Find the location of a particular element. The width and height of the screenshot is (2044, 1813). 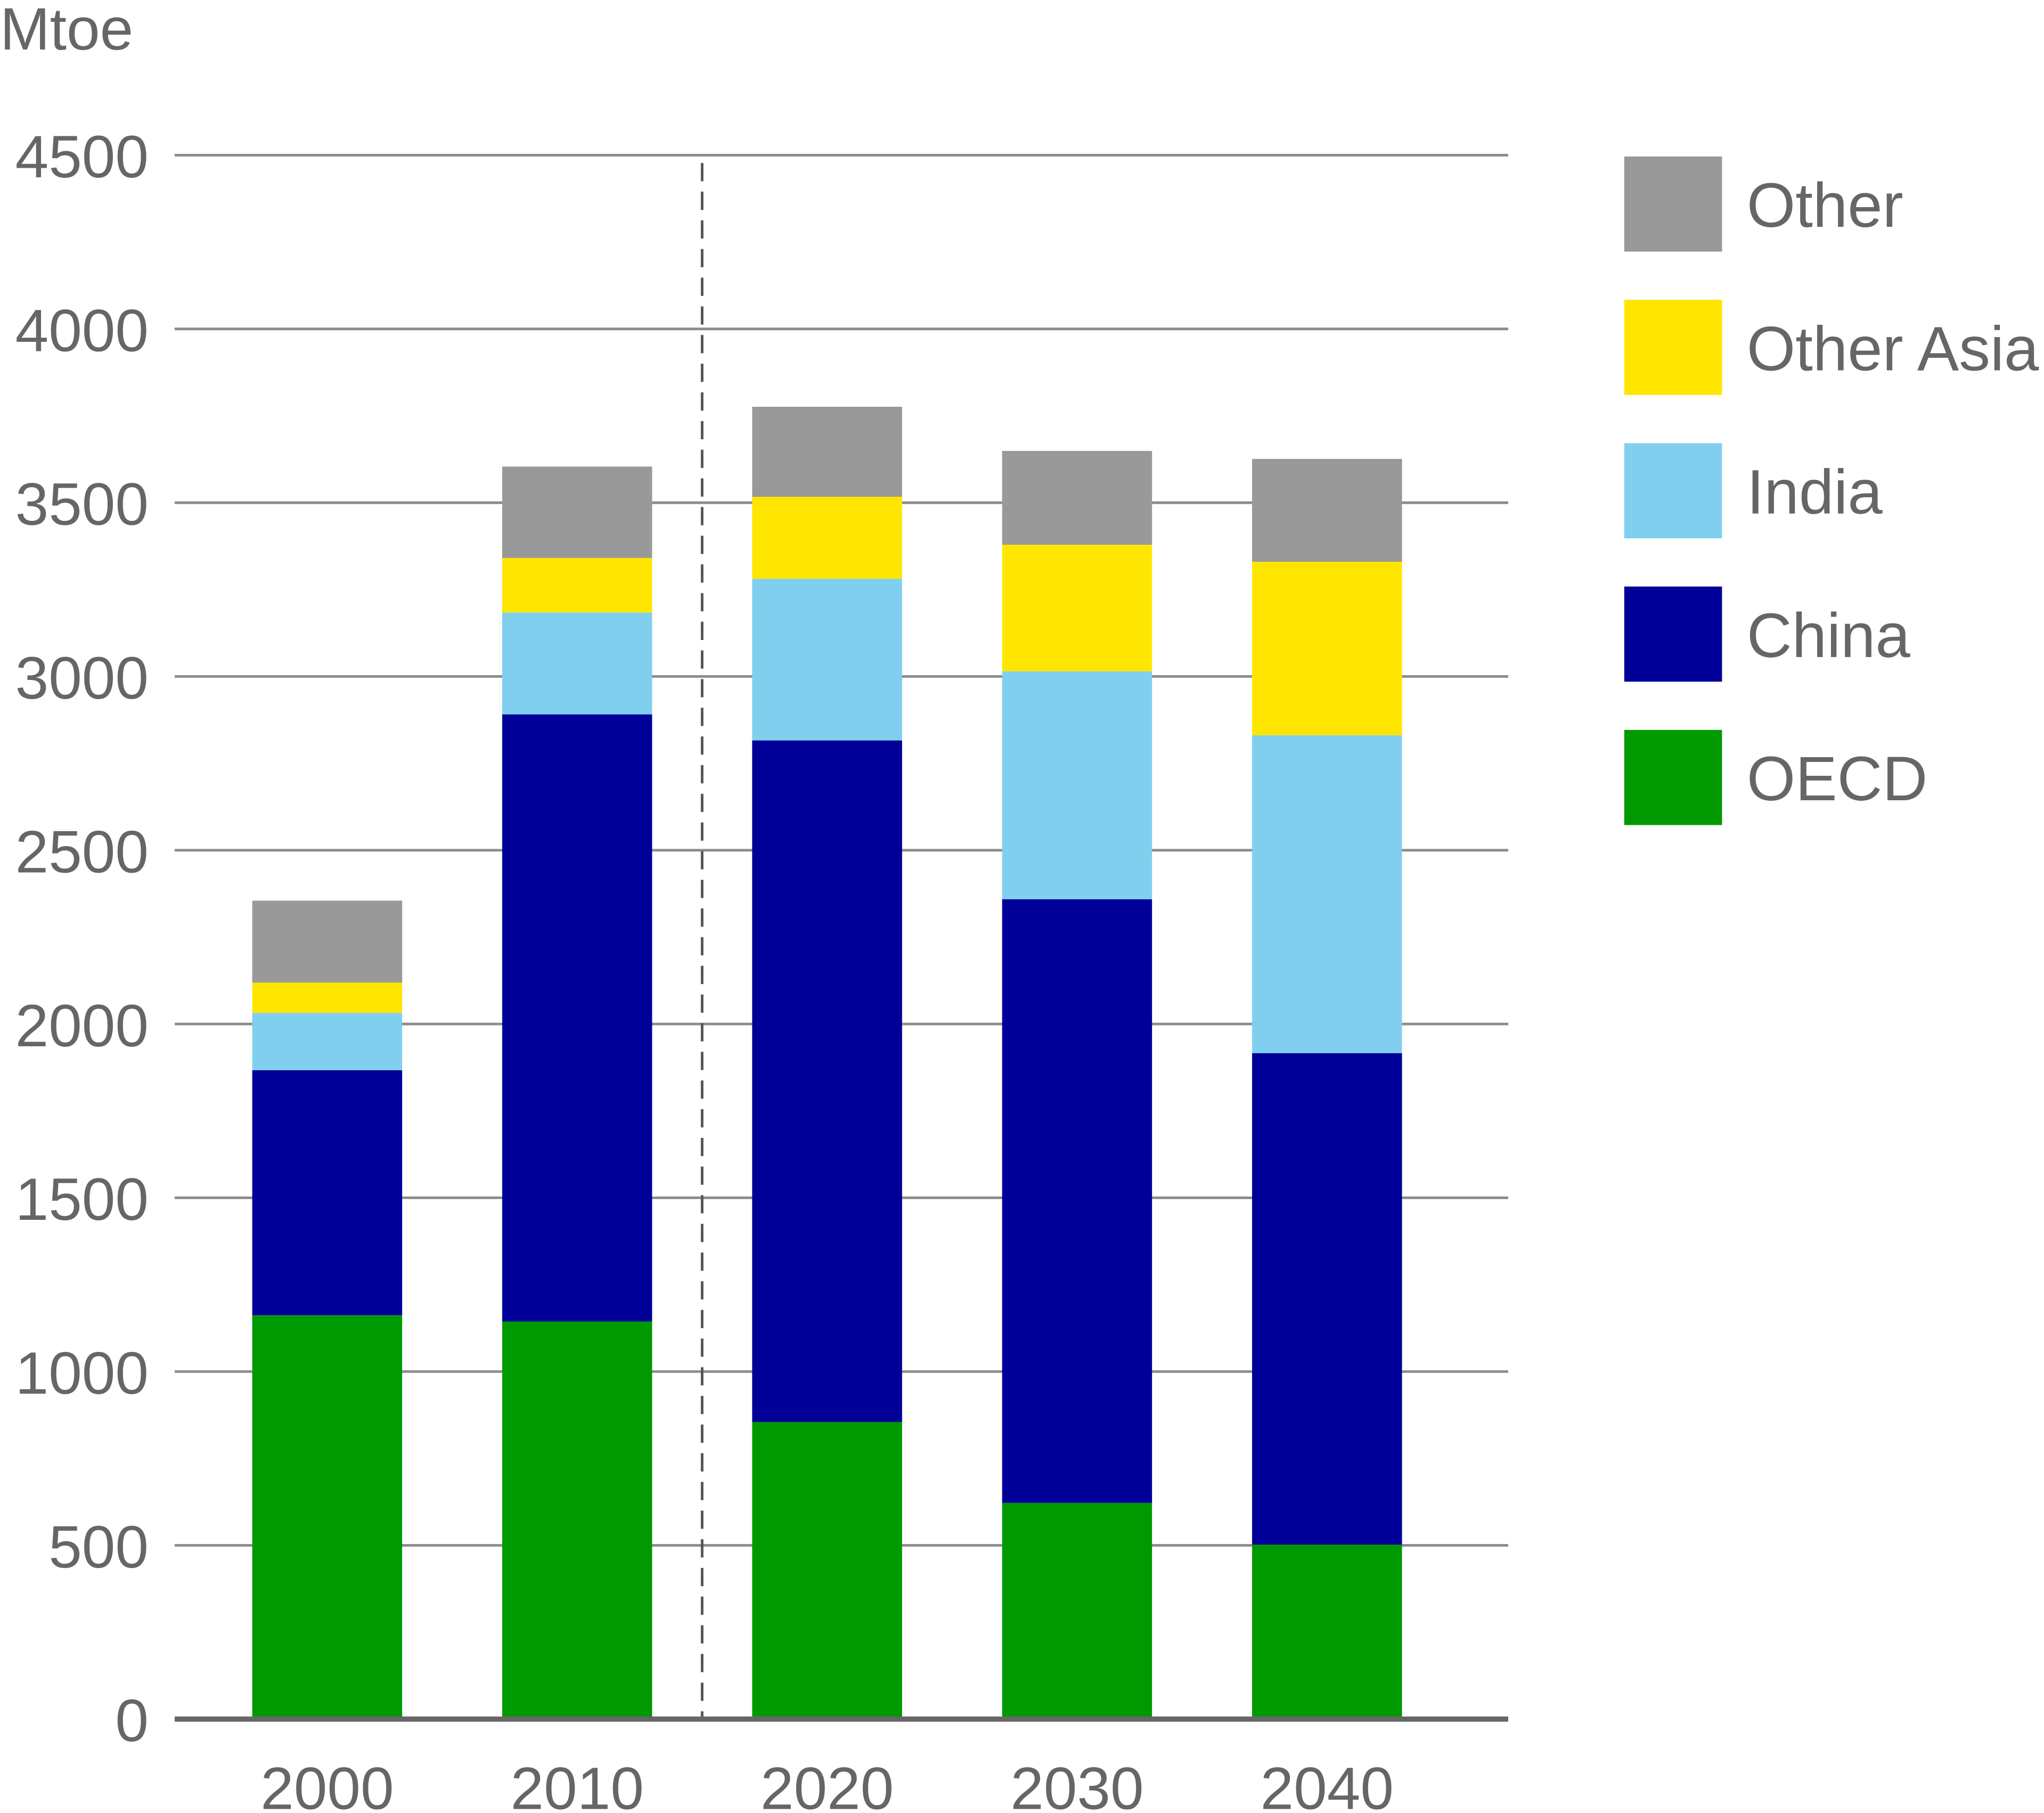

legend: Other Other Asia India China OECD is located at coordinates (1831, 490).